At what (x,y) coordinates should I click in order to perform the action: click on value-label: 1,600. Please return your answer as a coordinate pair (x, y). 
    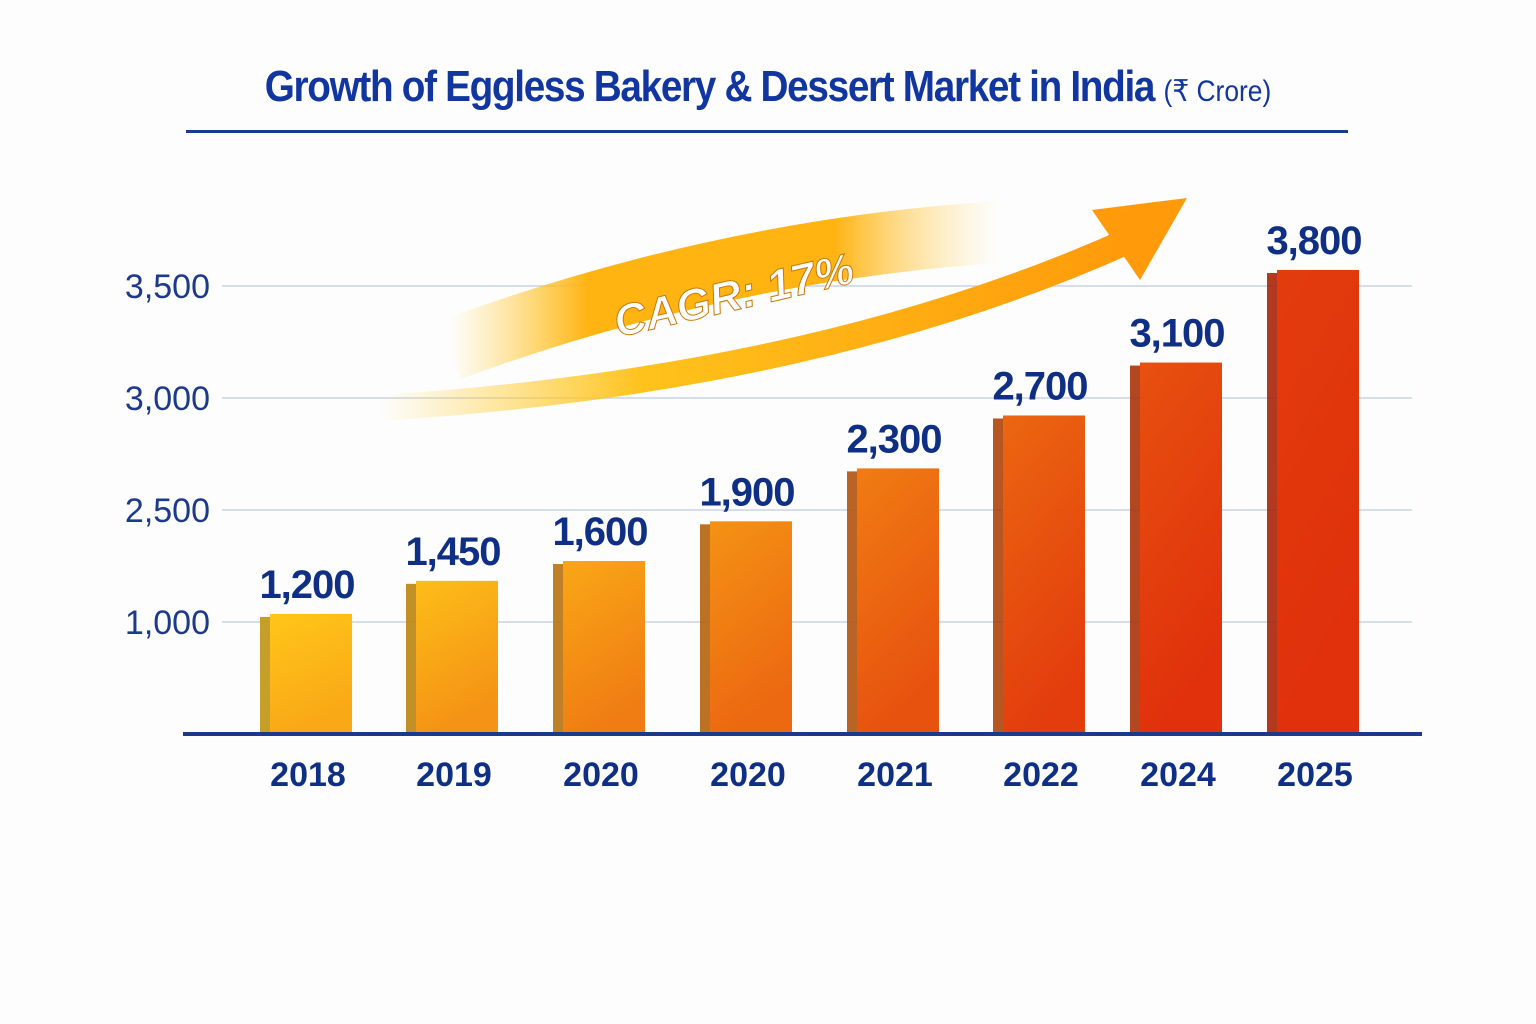
    Looking at the image, I should click on (599, 532).